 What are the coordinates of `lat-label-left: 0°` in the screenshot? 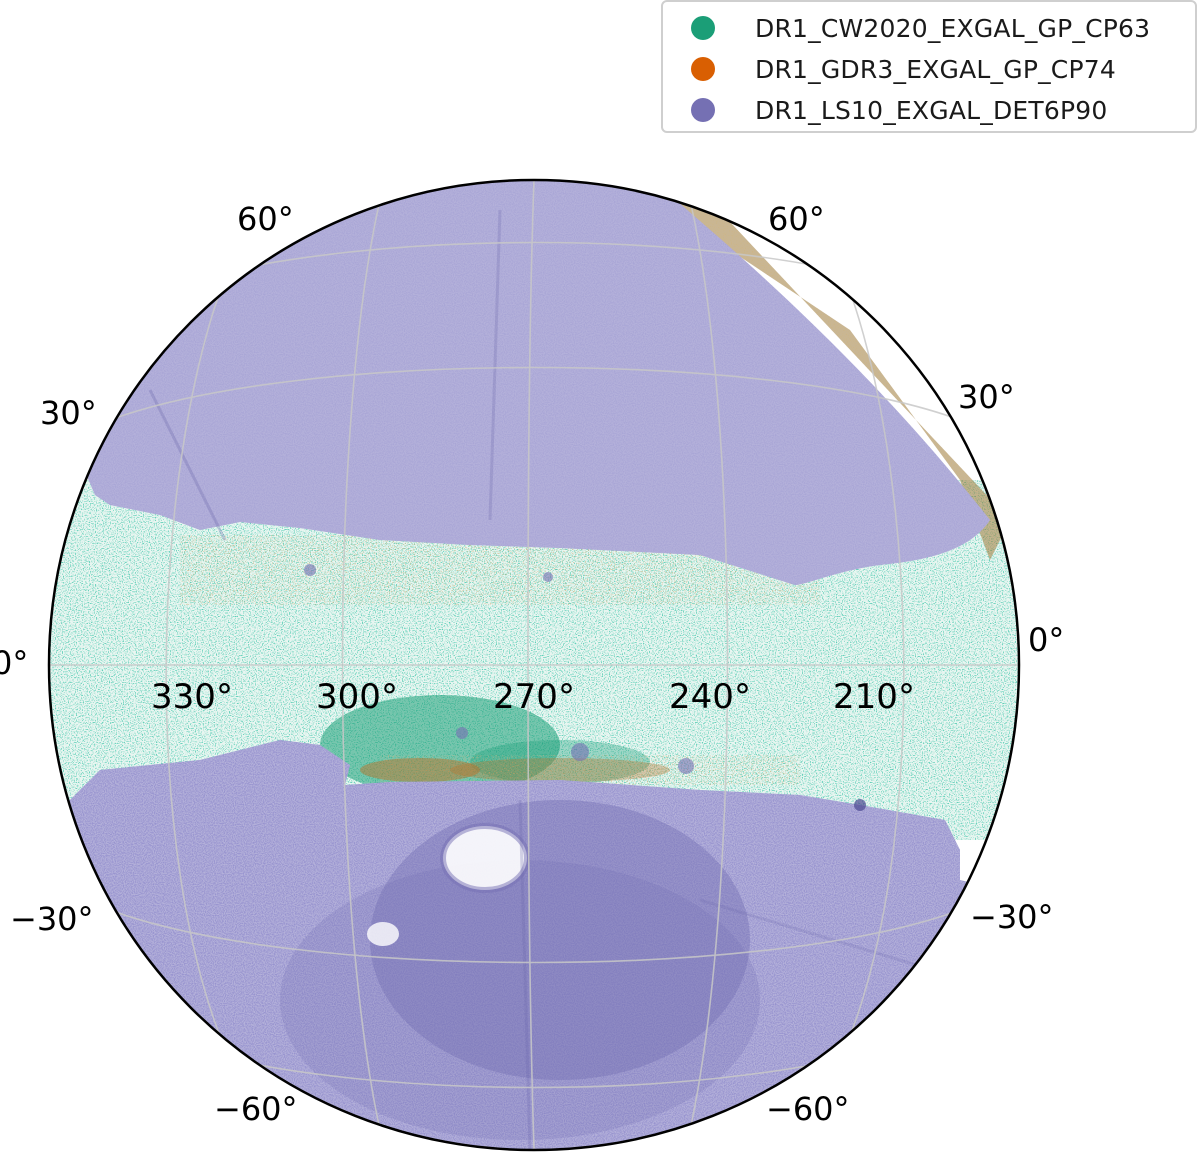 It's located at (14, 663).